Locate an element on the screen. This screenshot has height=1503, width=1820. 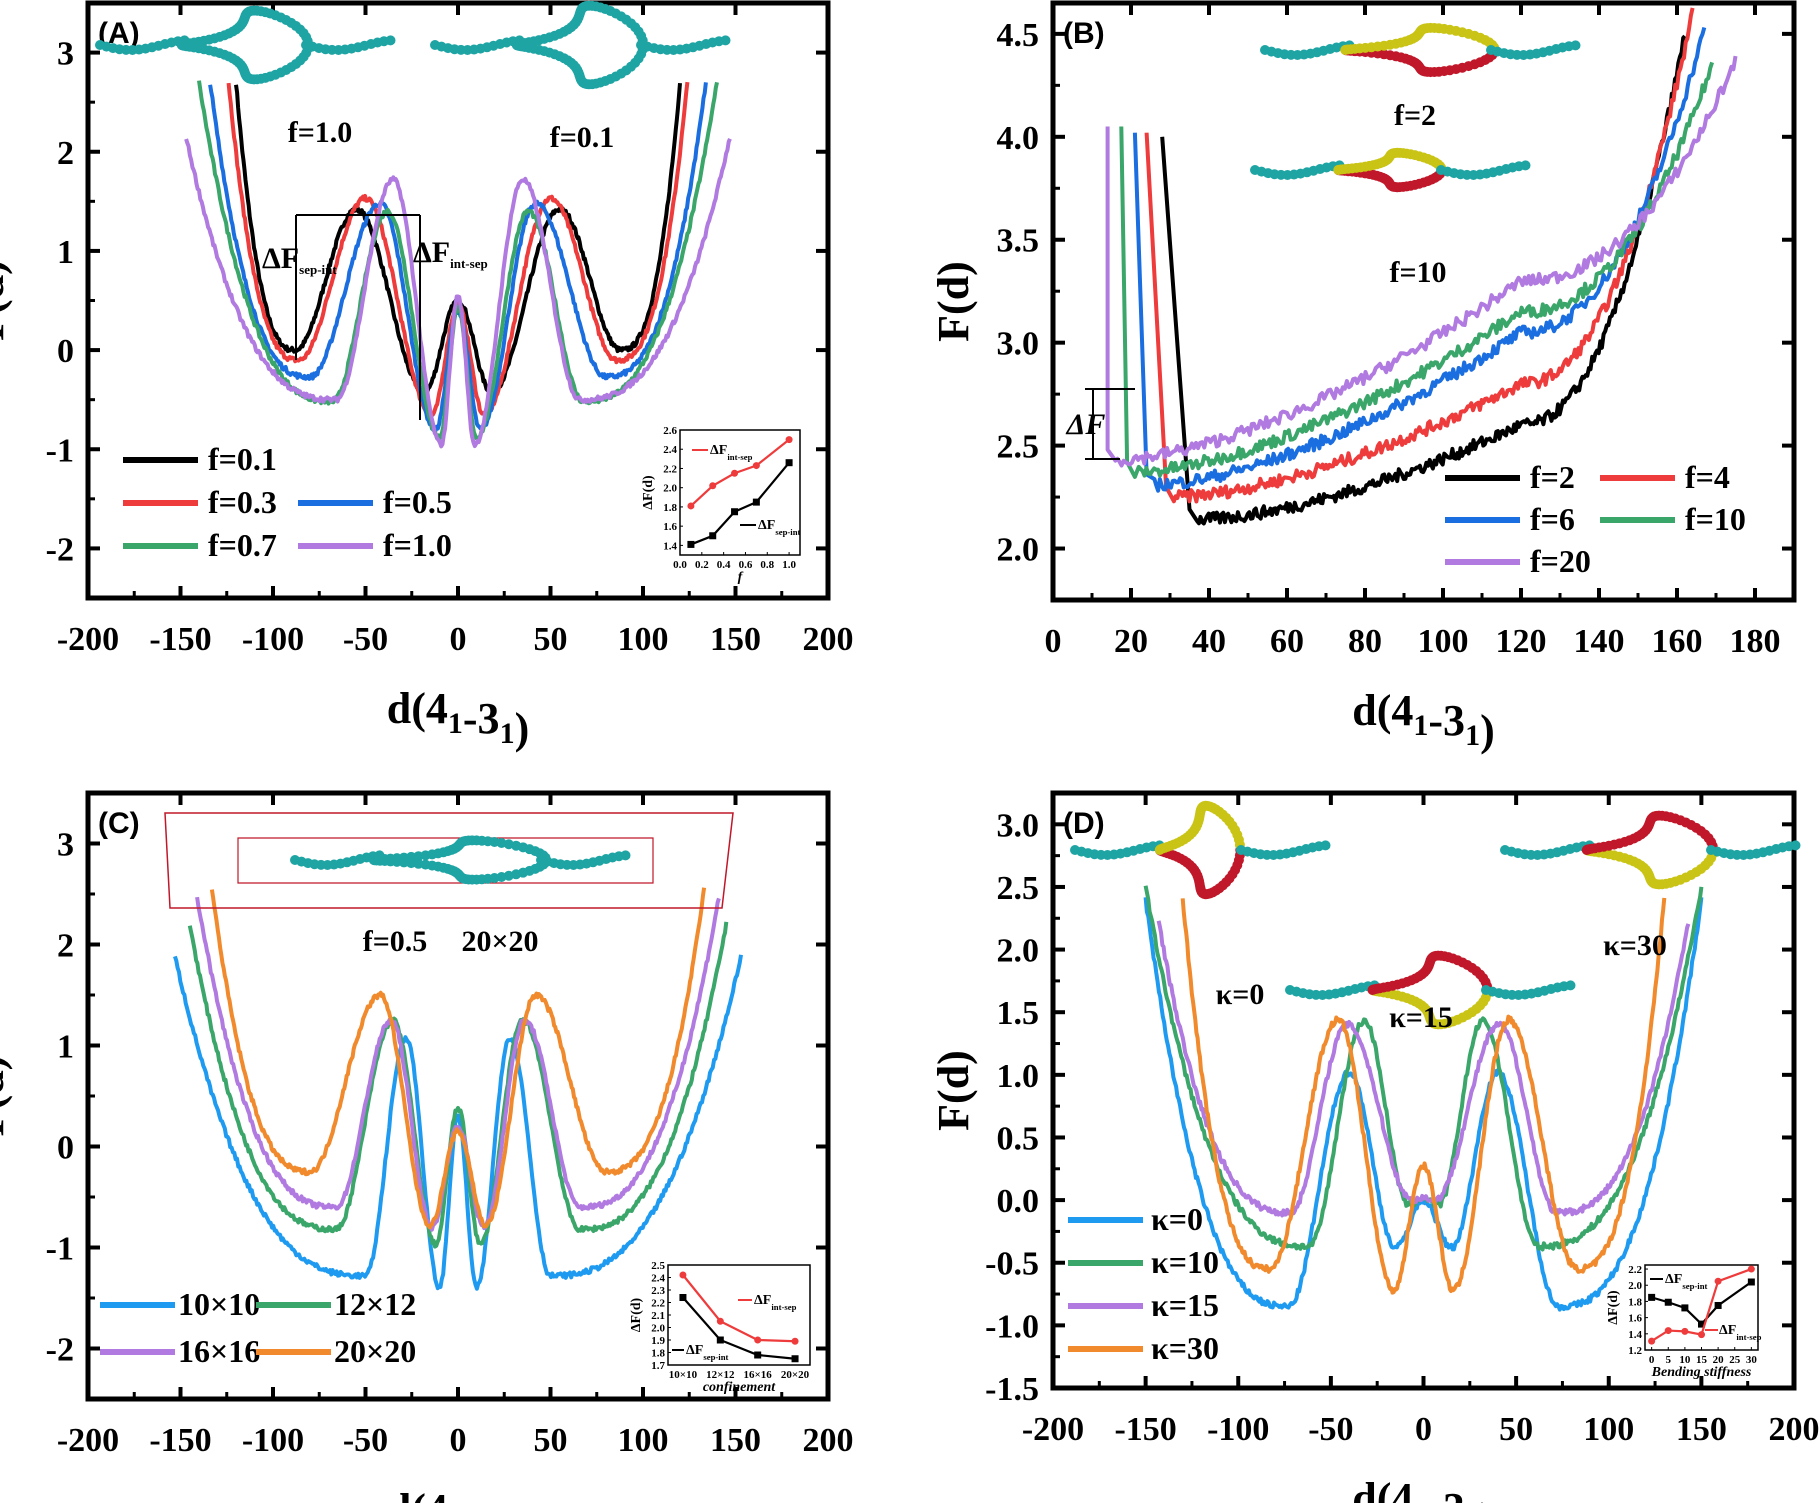
knot-illustration-k0 is located at coordinates (1200, 850).